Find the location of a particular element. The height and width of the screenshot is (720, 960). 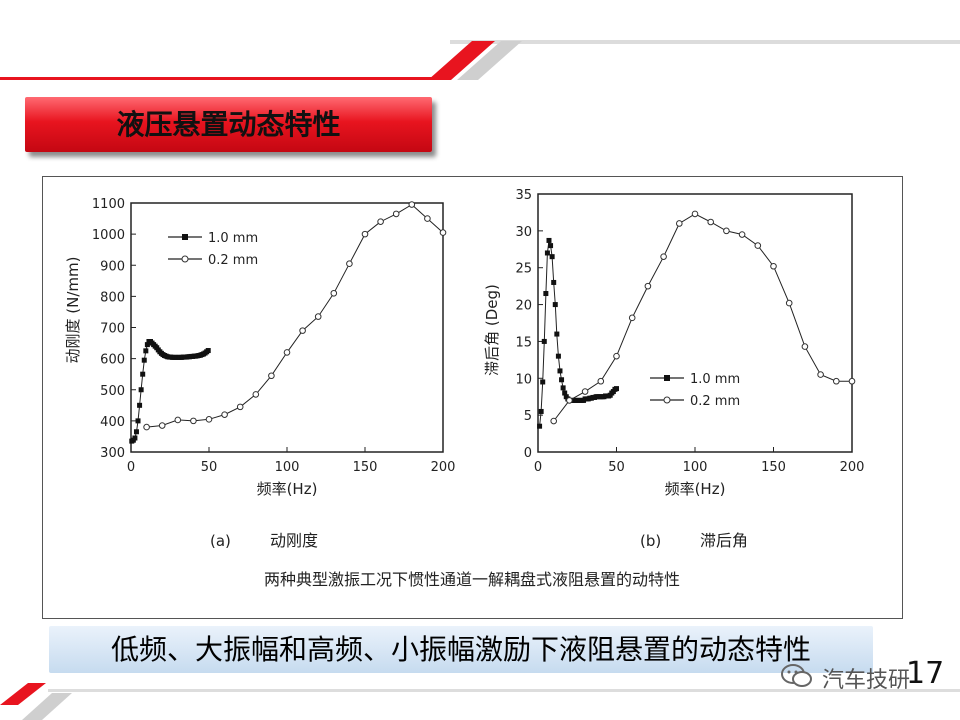

y-tick-label: 400 is located at coordinates (112, 422).